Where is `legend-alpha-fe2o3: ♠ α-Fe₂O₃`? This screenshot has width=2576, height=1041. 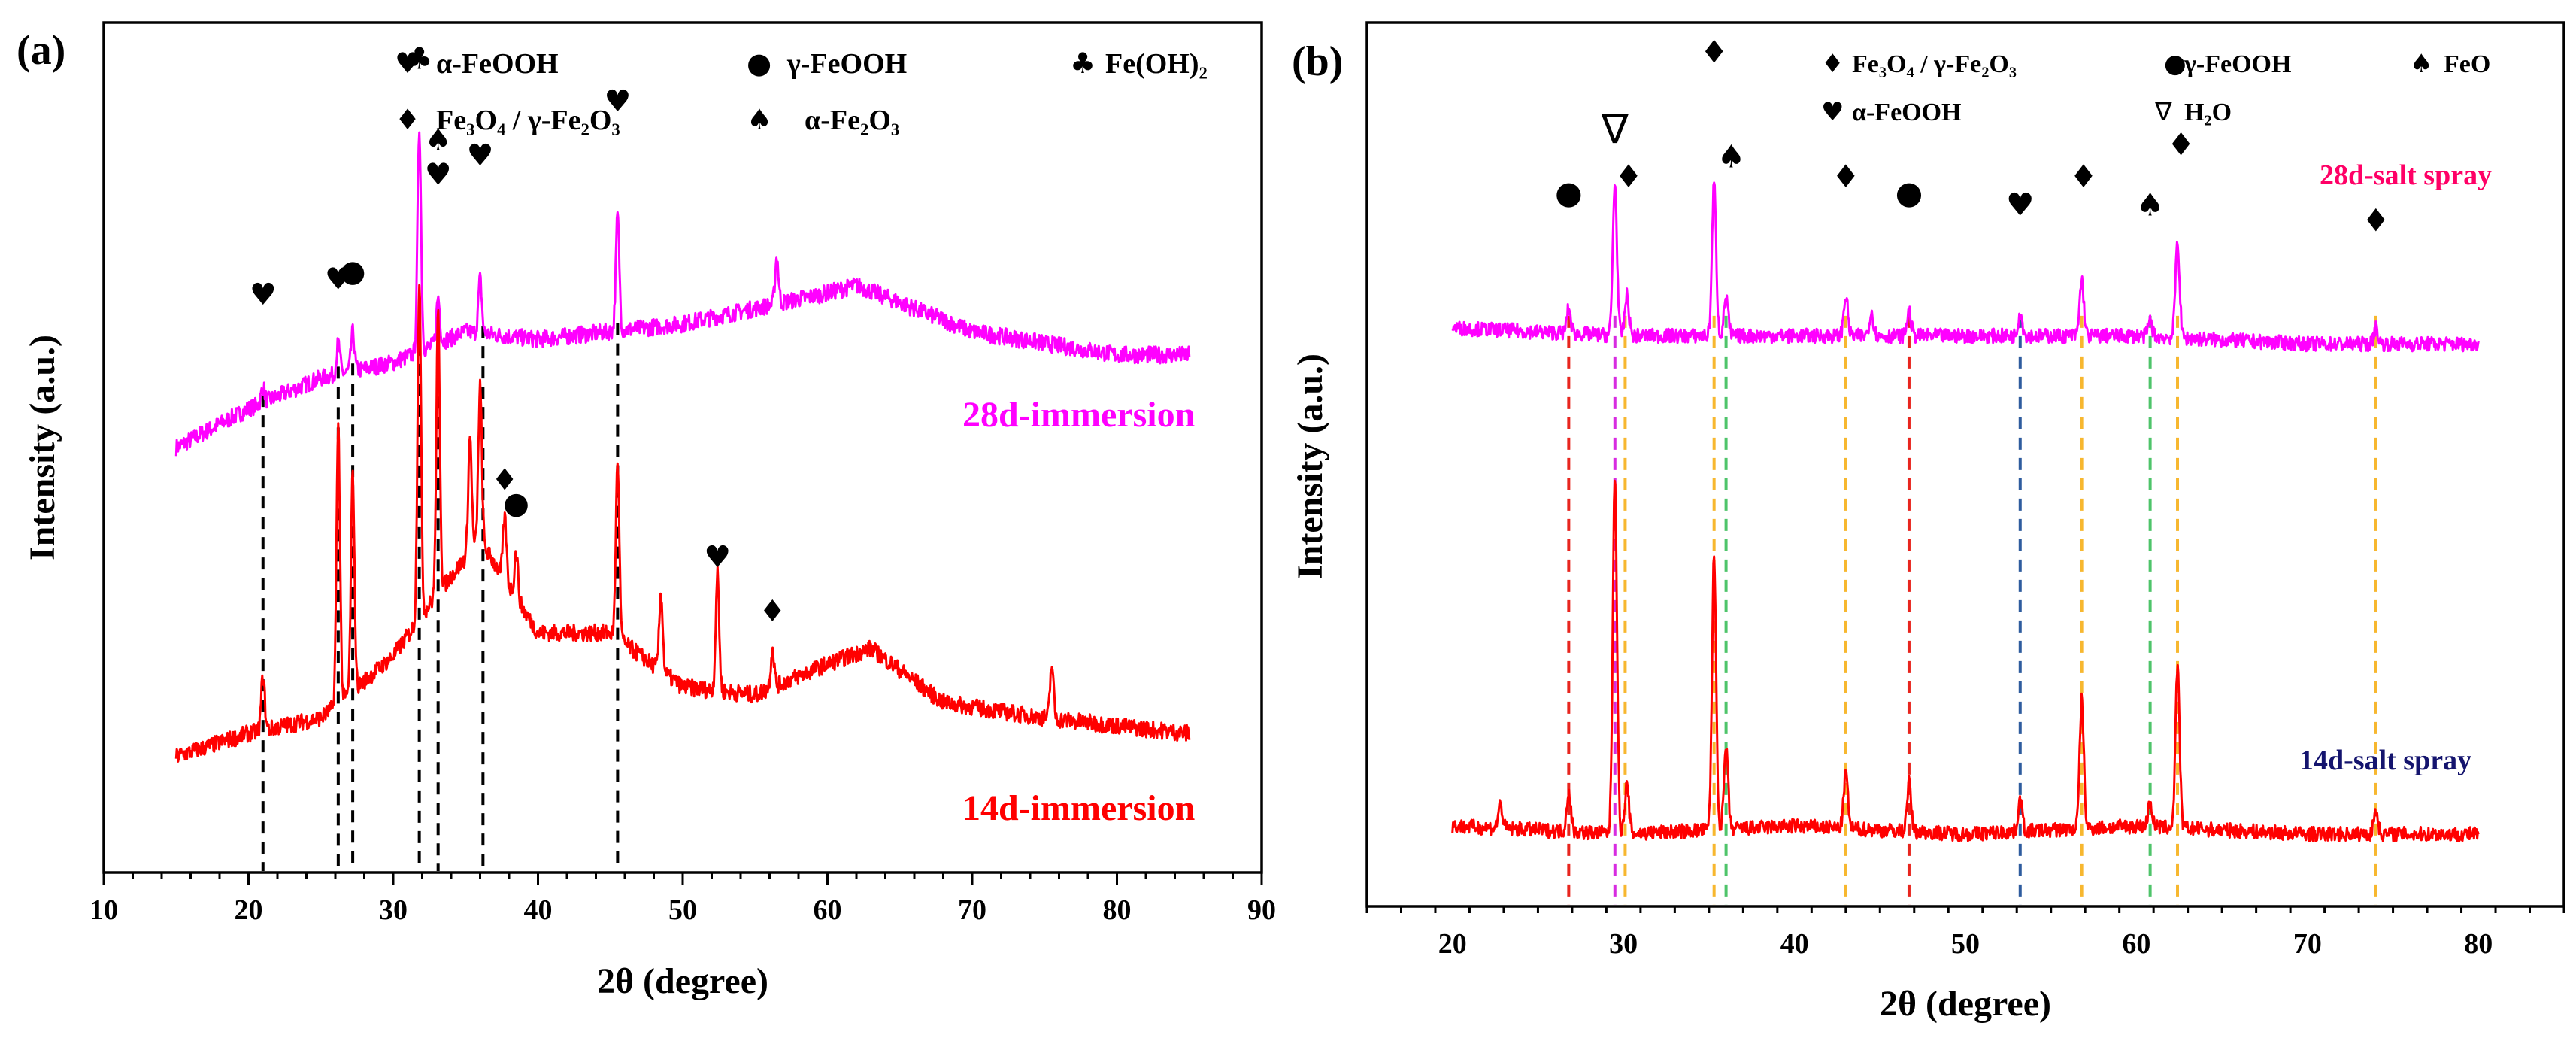 legend-alpha-fe2o3: ♠ α-Fe₂O₃ is located at coordinates (823, 119).